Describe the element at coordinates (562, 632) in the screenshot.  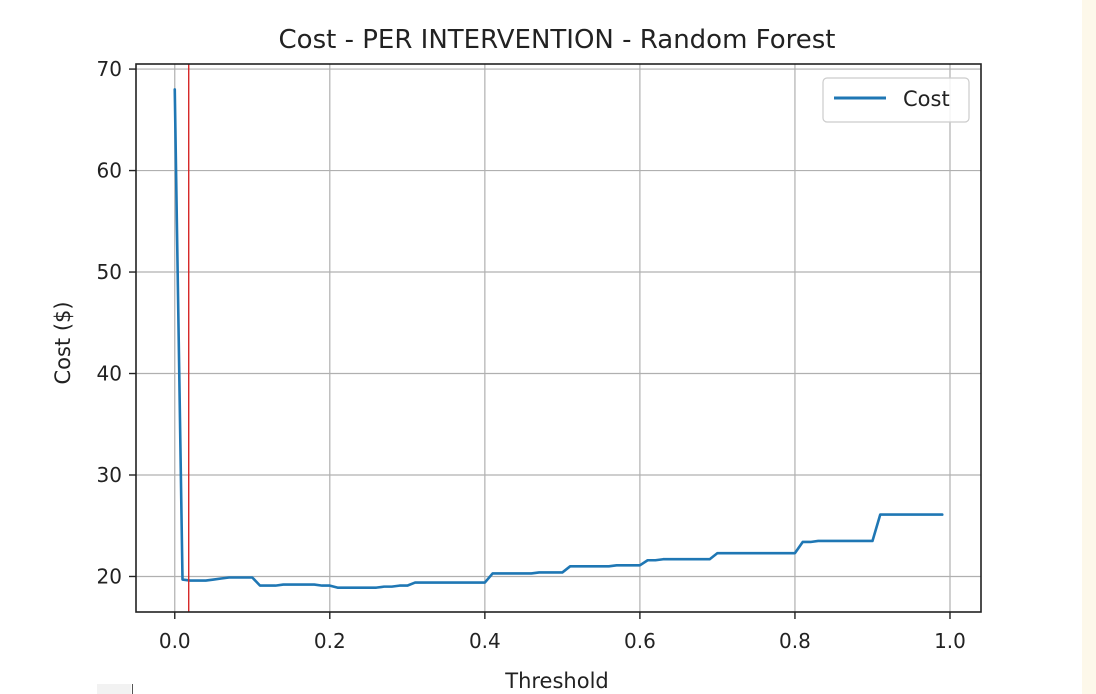
I see `x-axis-ticks: 0.0 0.2 0.4 0.6 0.8 1.0` at that location.